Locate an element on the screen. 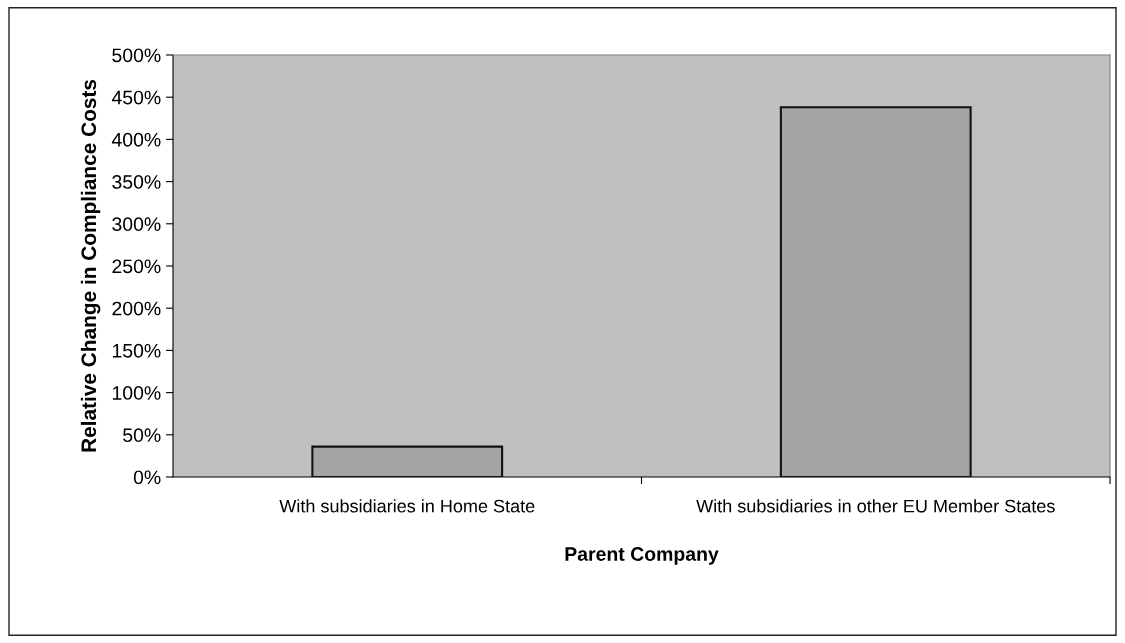  y-tick-label: 100% is located at coordinates (136, 393).